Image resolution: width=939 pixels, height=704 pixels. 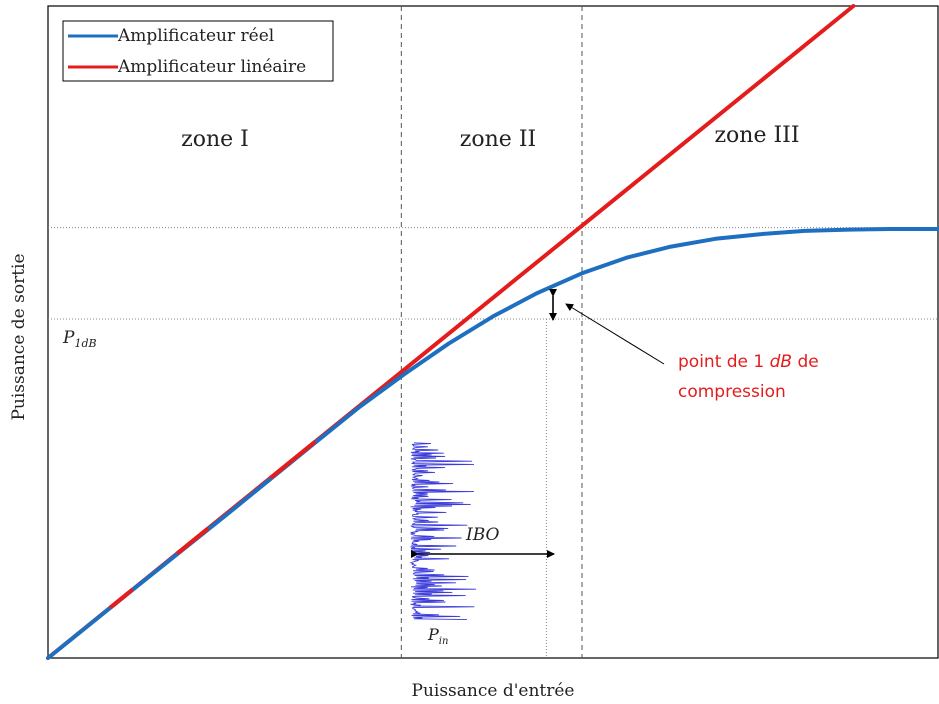 I want to click on p1db-label: P1dB, so click(x=79, y=339).